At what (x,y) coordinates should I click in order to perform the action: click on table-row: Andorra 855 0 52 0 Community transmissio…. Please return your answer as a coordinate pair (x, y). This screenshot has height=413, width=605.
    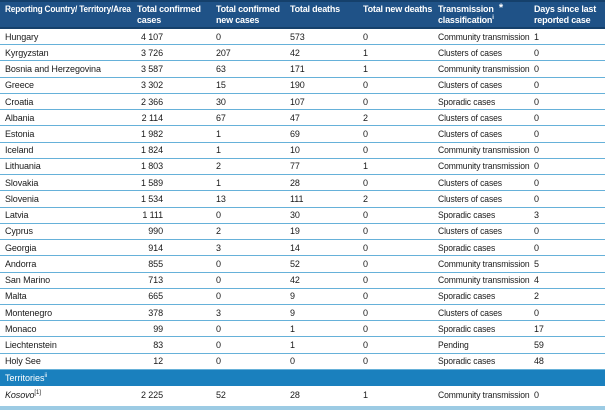
    Looking at the image, I should click on (302, 264).